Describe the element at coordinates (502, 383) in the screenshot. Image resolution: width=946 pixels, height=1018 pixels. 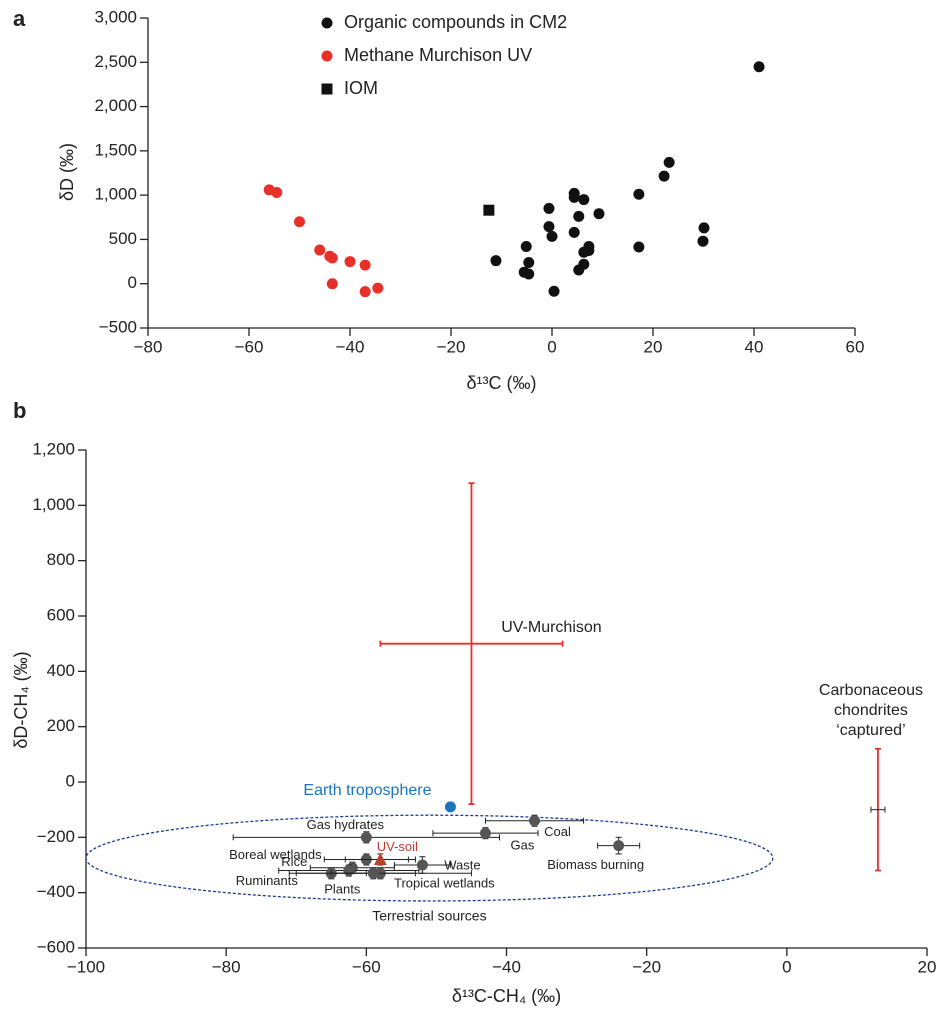
I see `x-axis-label: δ¹³C (‰)` at that location.